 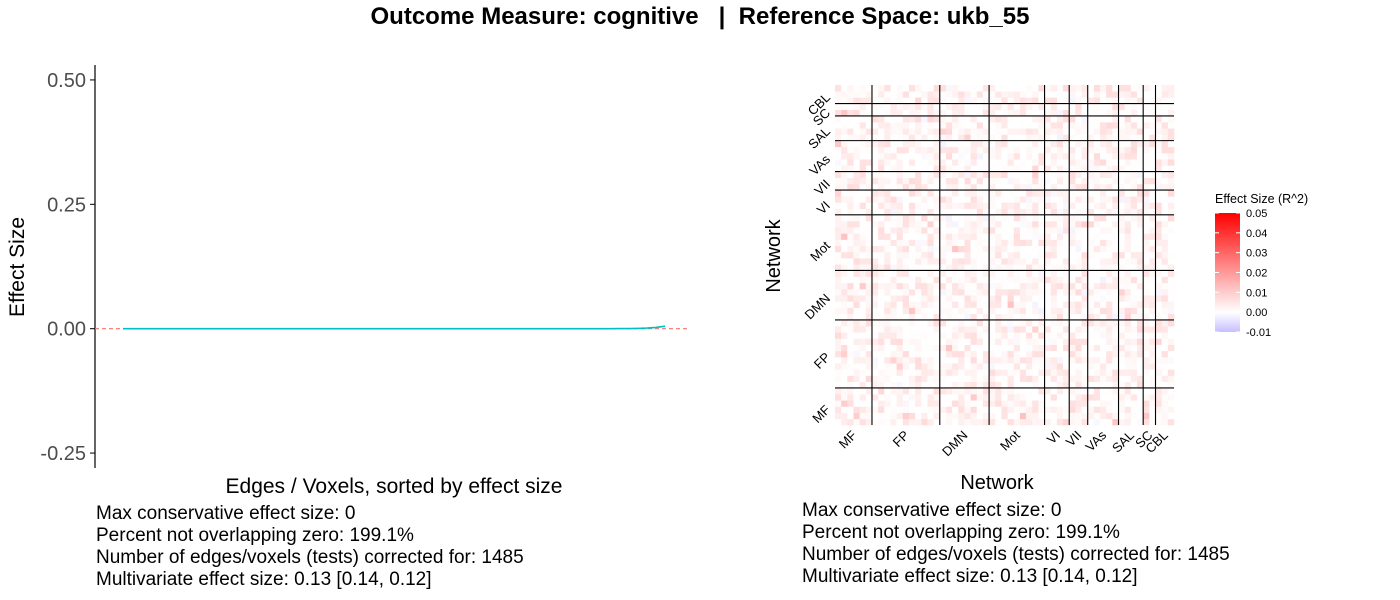 What do you see at coordinates (822, 187) in the screenshot?
I see `heatmap-y-tick-label: VII` at bounding box center [822, 187].